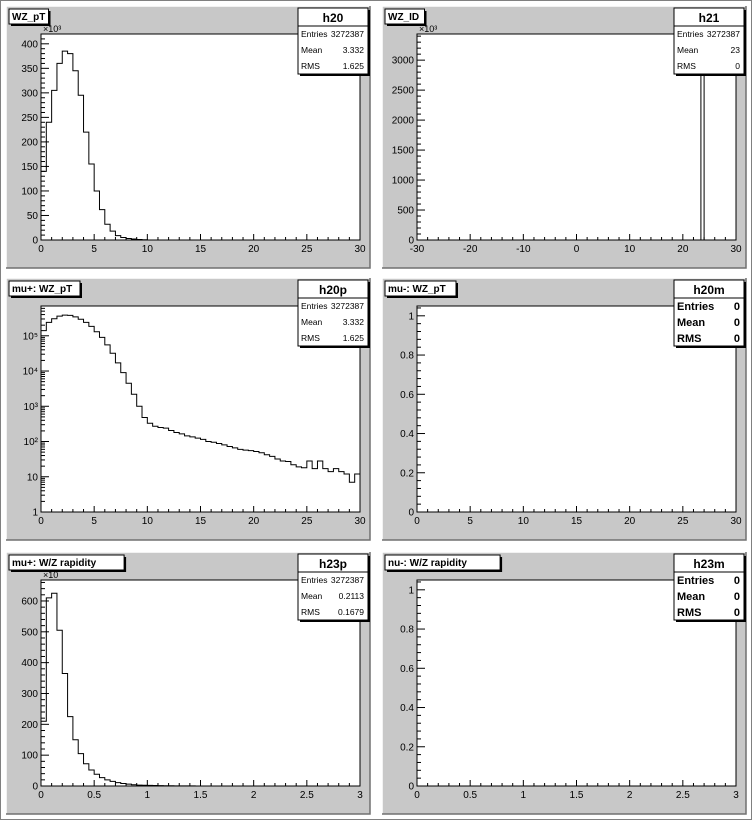  I want to click on x-tick-label: 1.5, so click(201, 795).